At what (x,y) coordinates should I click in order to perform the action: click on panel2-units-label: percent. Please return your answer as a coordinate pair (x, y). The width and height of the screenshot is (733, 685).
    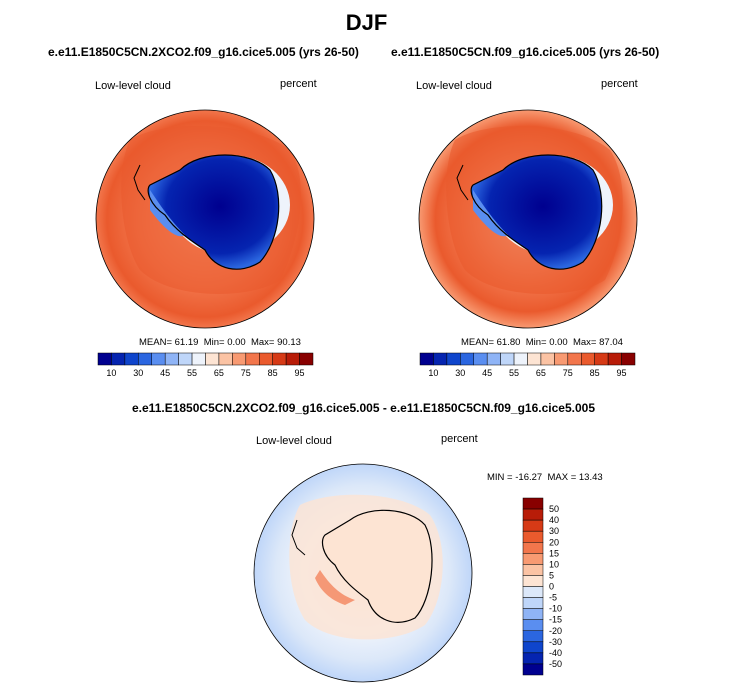
    Looking at the image, I should click on (619, 84).